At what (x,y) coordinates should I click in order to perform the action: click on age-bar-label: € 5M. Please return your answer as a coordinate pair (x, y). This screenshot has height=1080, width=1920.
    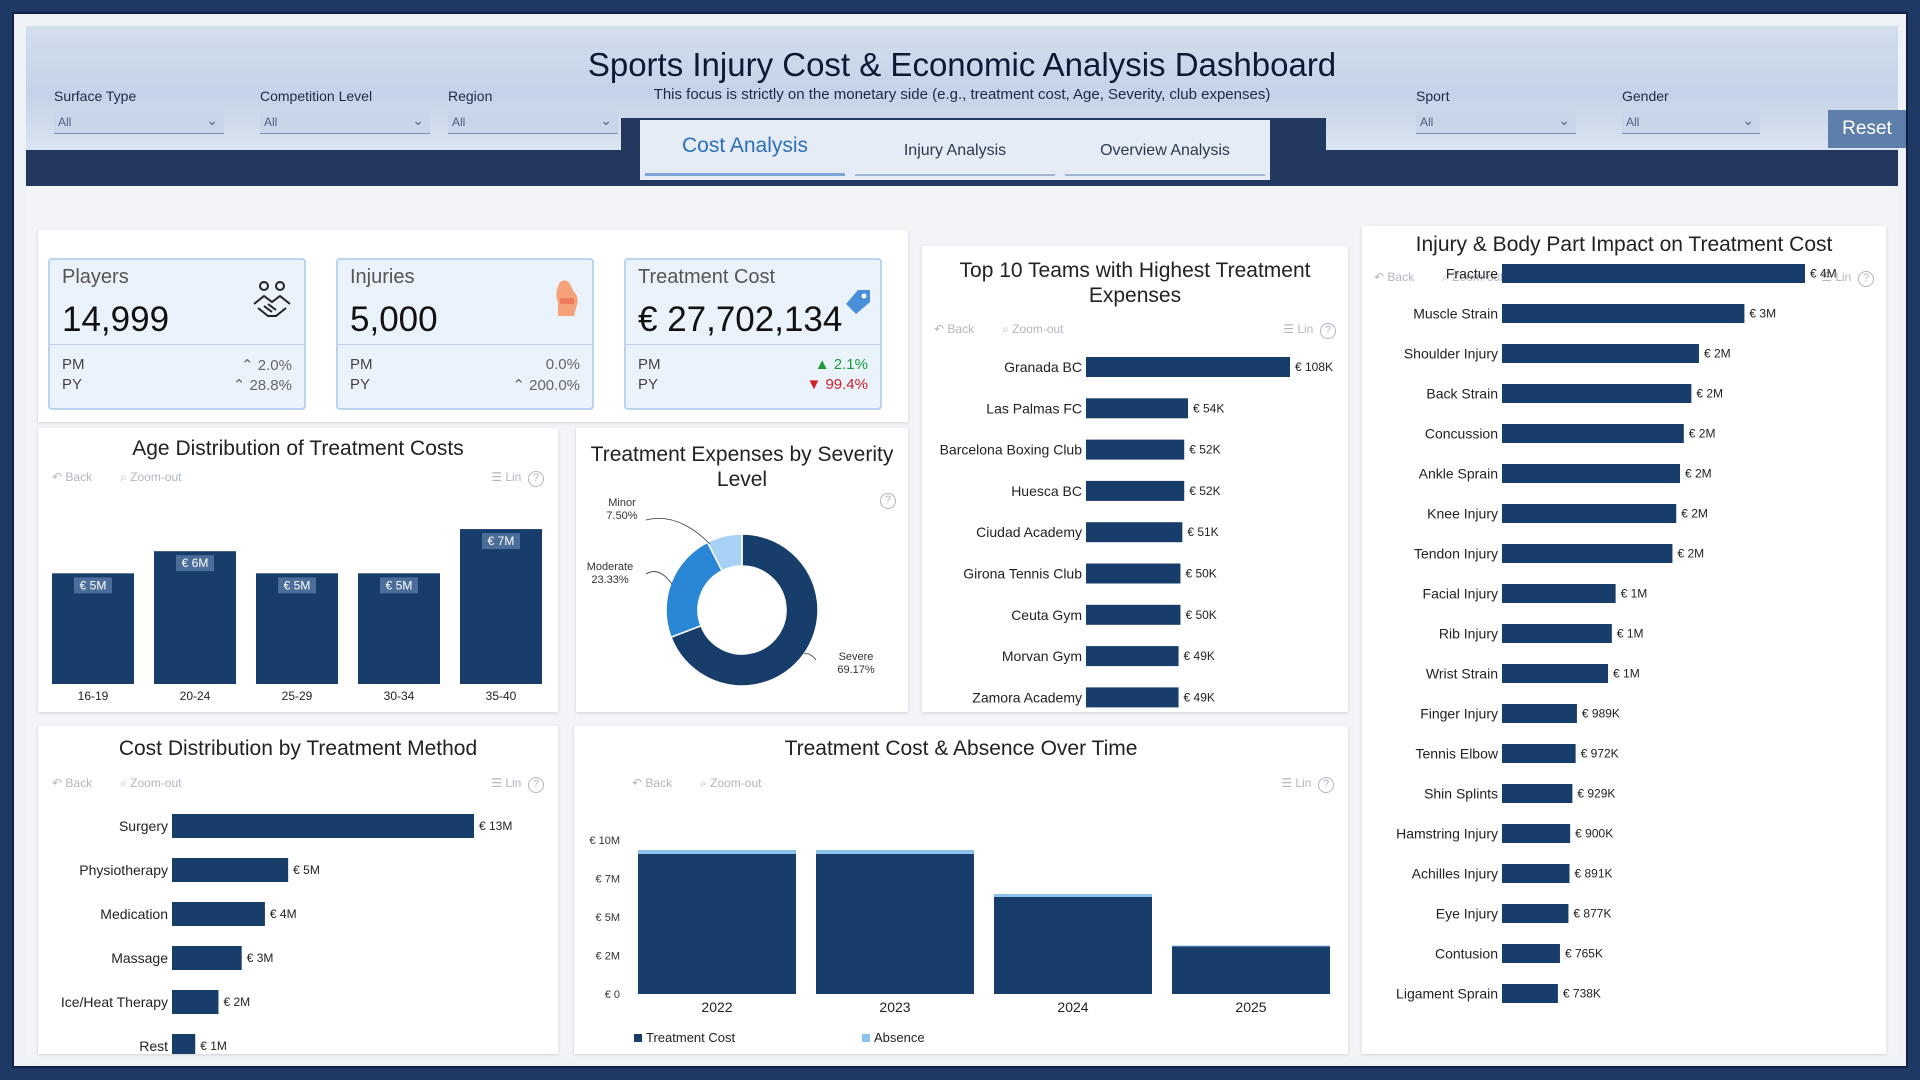
    Looking at the image, I should click on (93, 585).